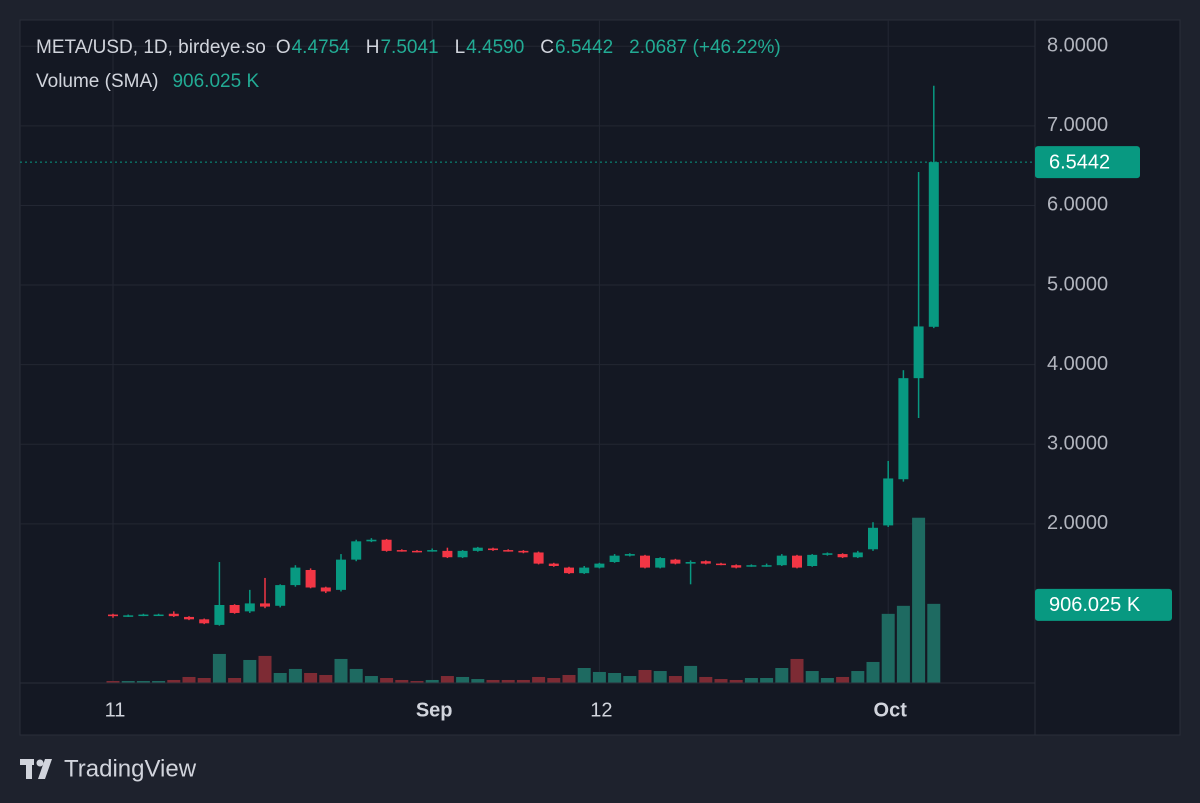  Describe the element at coordinates (434, 710) in the screenshot. I see `x-tick-label: Sep` at that location.